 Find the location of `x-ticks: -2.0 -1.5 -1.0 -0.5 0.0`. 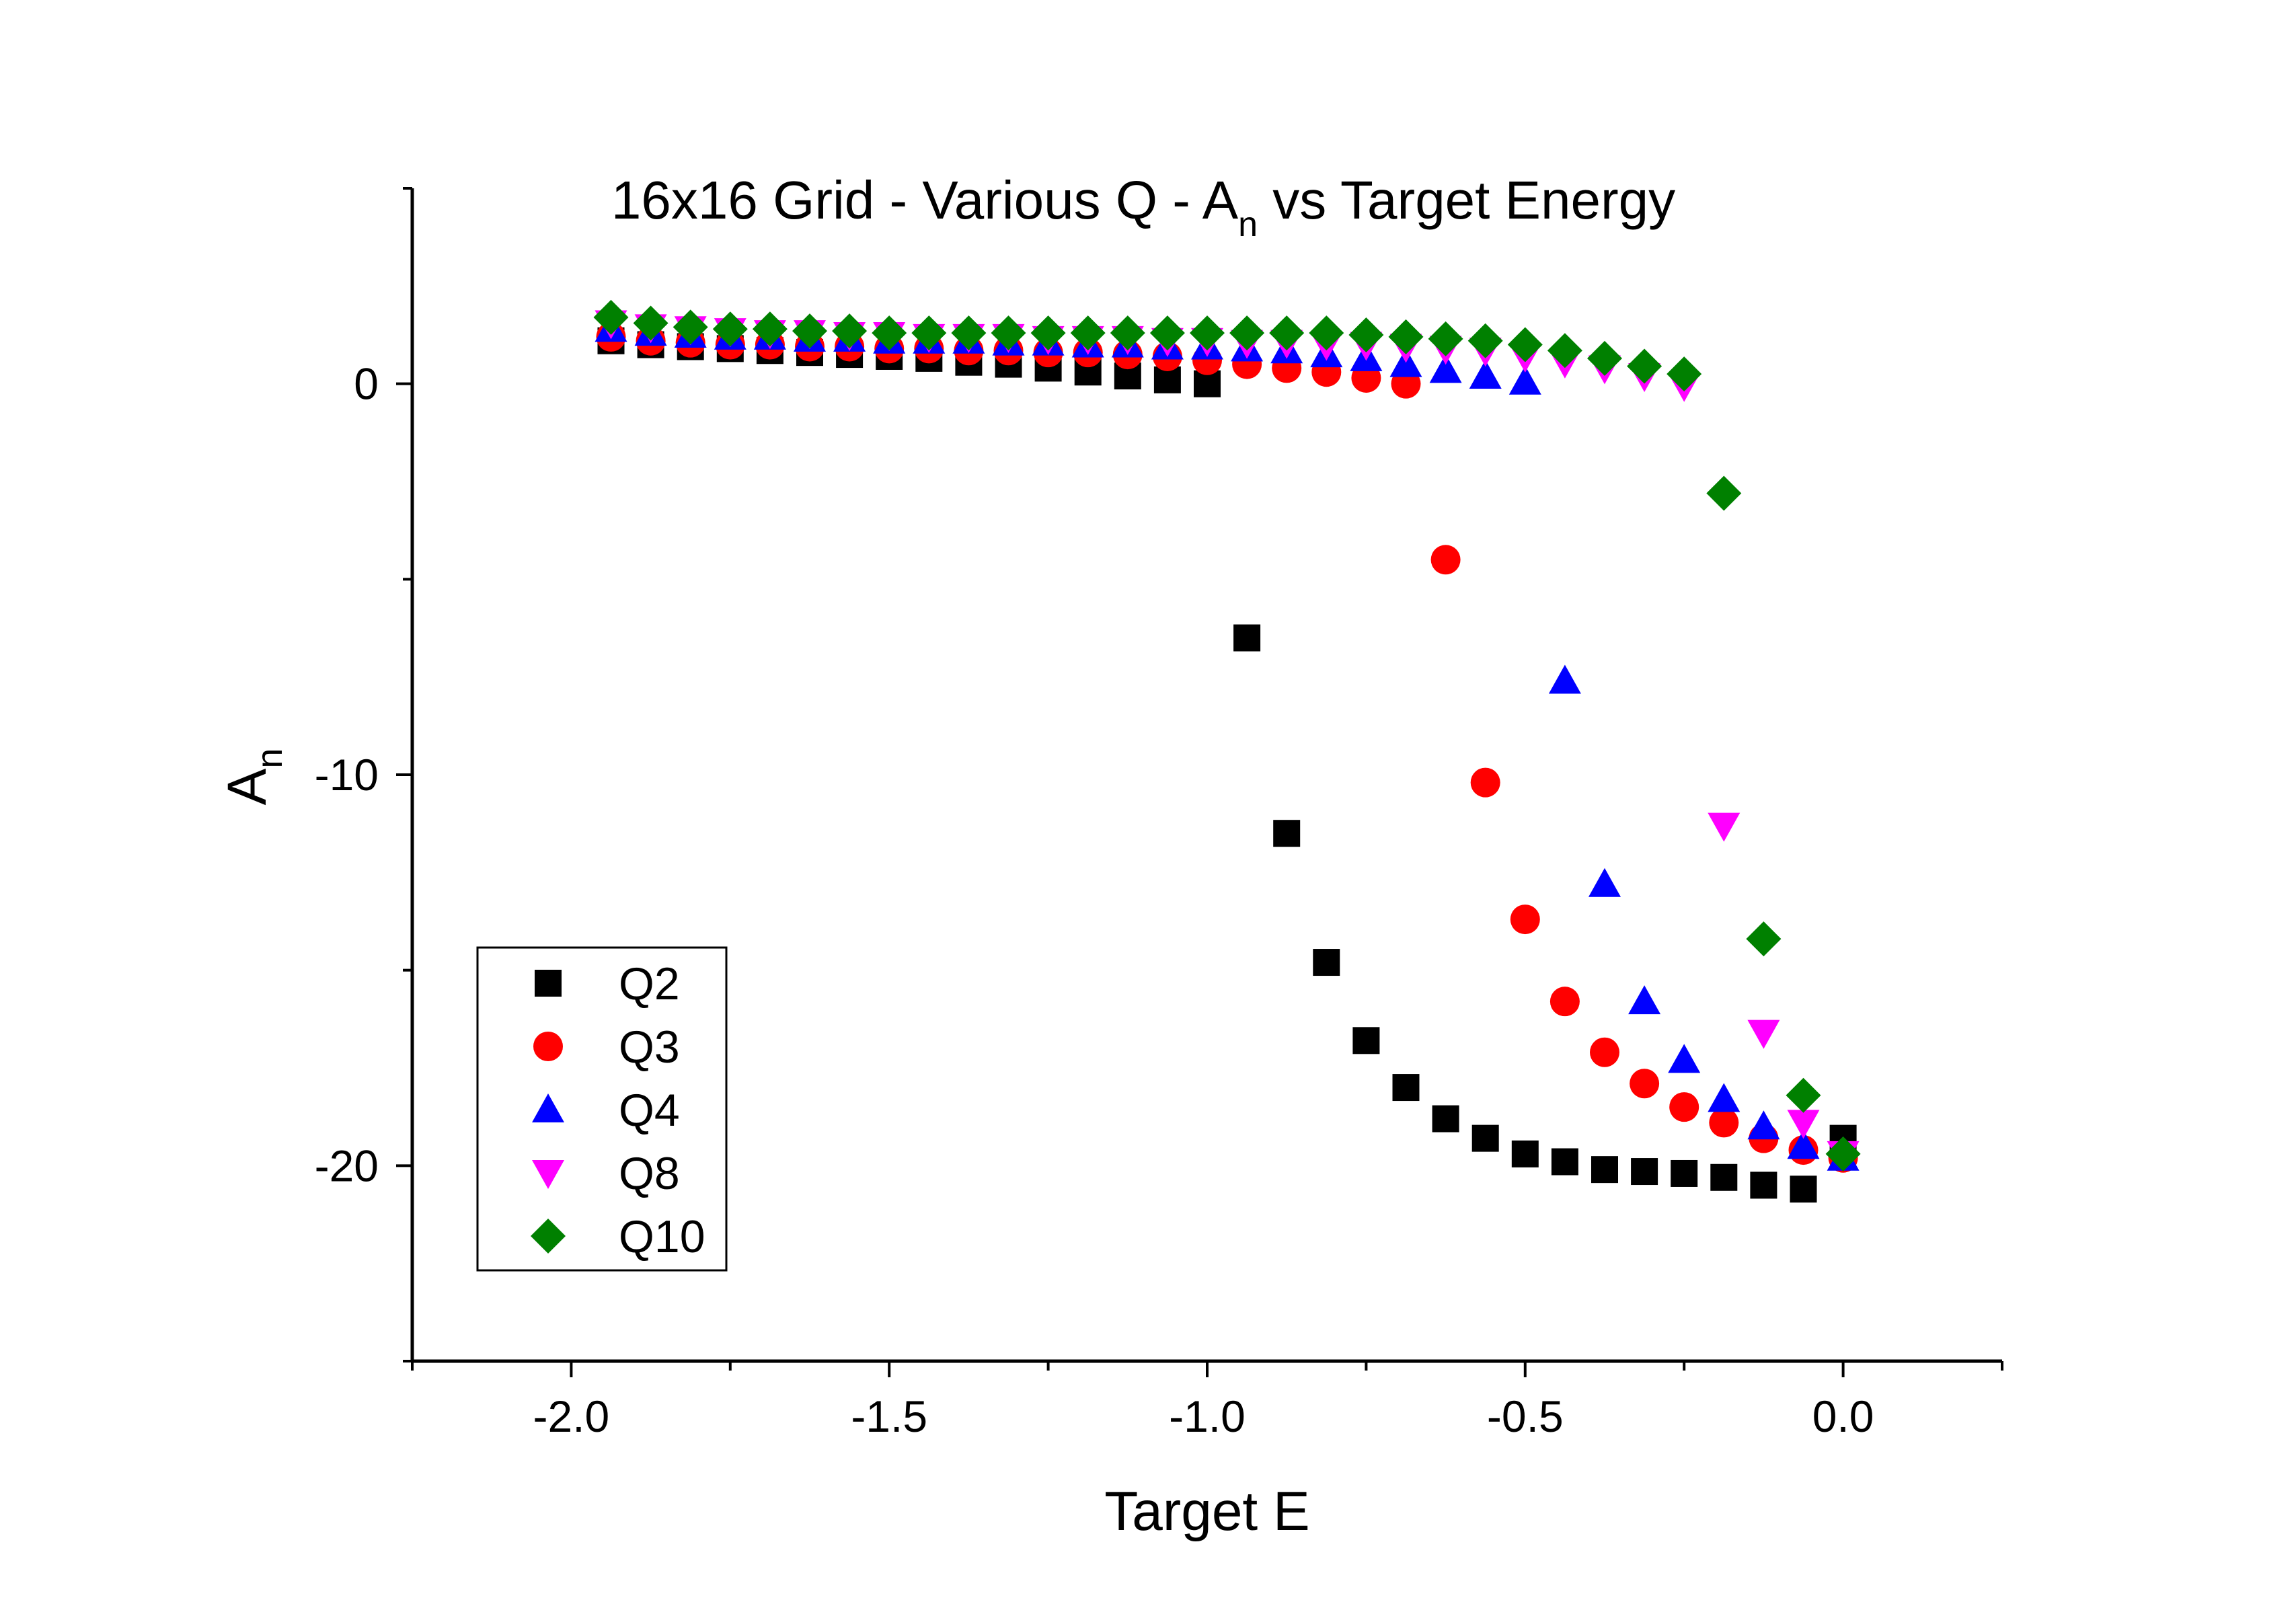

x-ticks: -2.0 -1.5 -1.0 -0.5 0.0 is located at coordinates (1207, 1401).